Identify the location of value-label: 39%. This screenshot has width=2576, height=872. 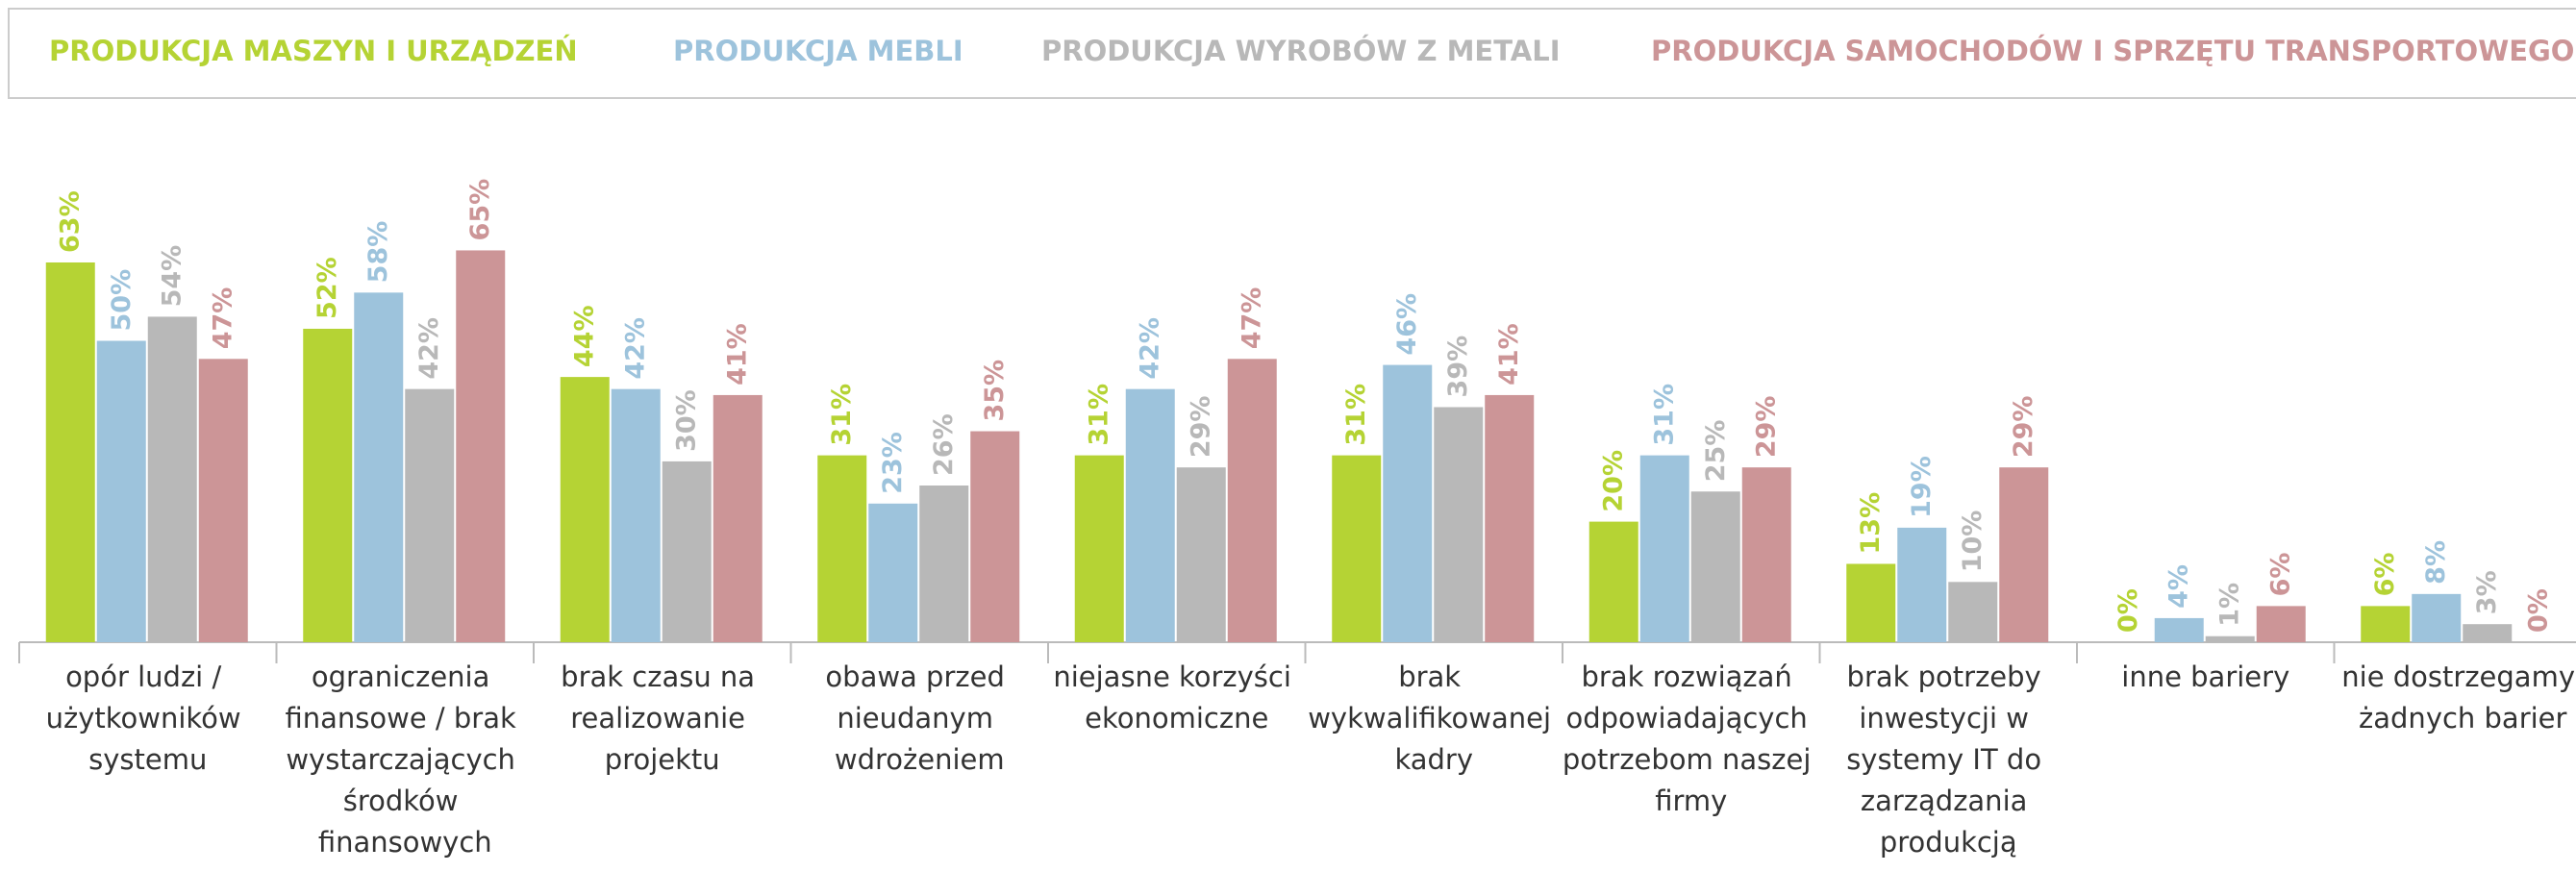
(1458, 367).